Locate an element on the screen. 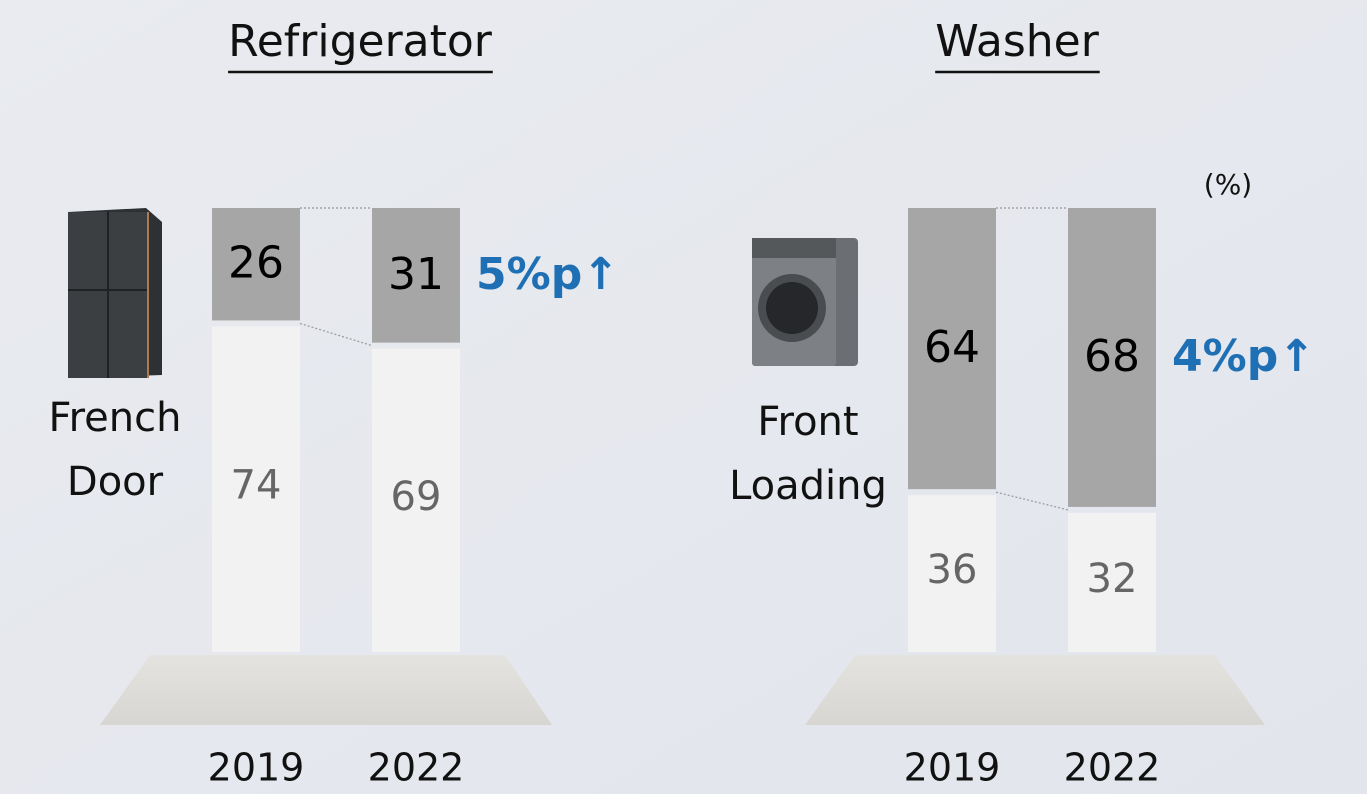 The height and width of the screenshot is (794, 1367). value-label: 64 is located at coordinates (952, 347).